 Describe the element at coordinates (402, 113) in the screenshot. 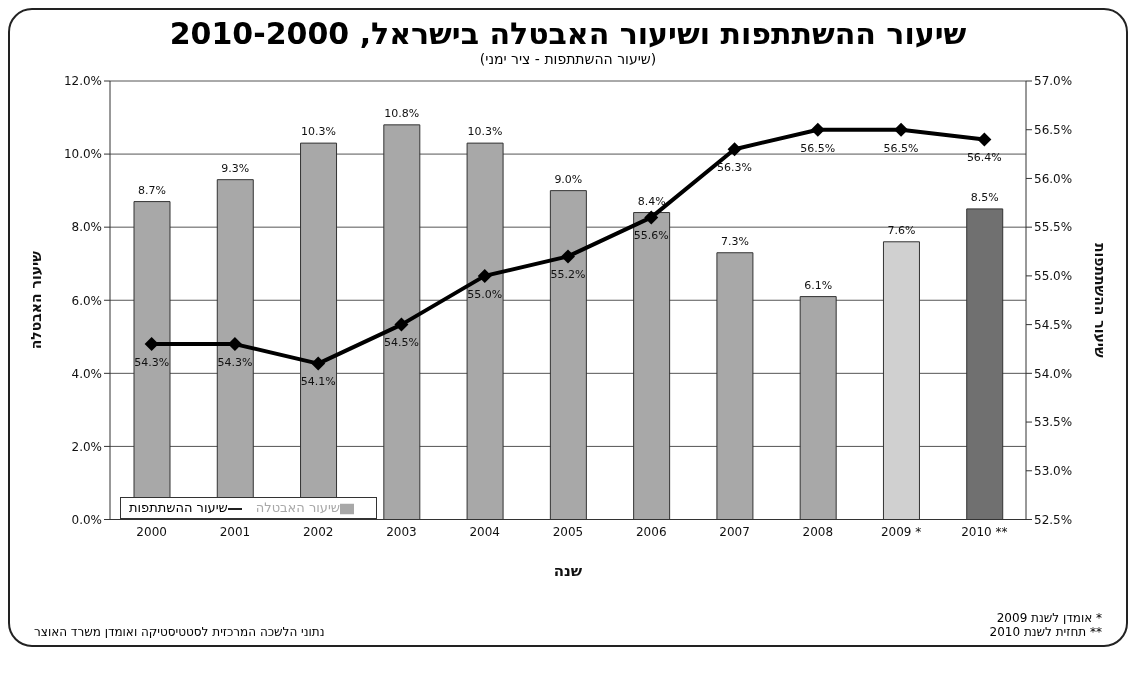

I see `data-label: 10.8%` at that location.